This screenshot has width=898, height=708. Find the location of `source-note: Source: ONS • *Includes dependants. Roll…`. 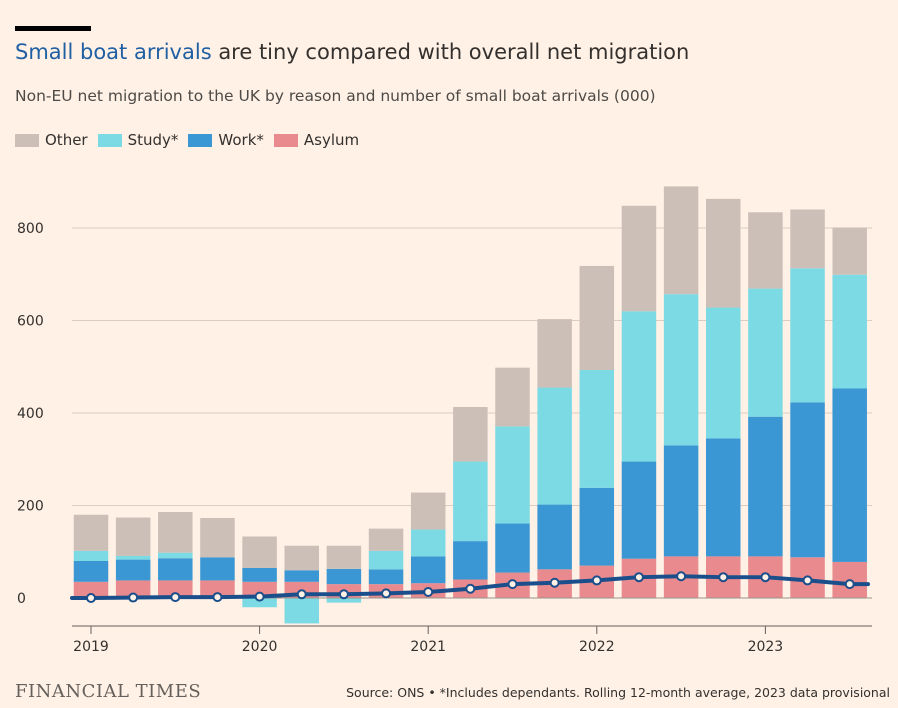

source-note: Source: ONS • *Includes dependants. Roll… is located at coordinates (618, 692).